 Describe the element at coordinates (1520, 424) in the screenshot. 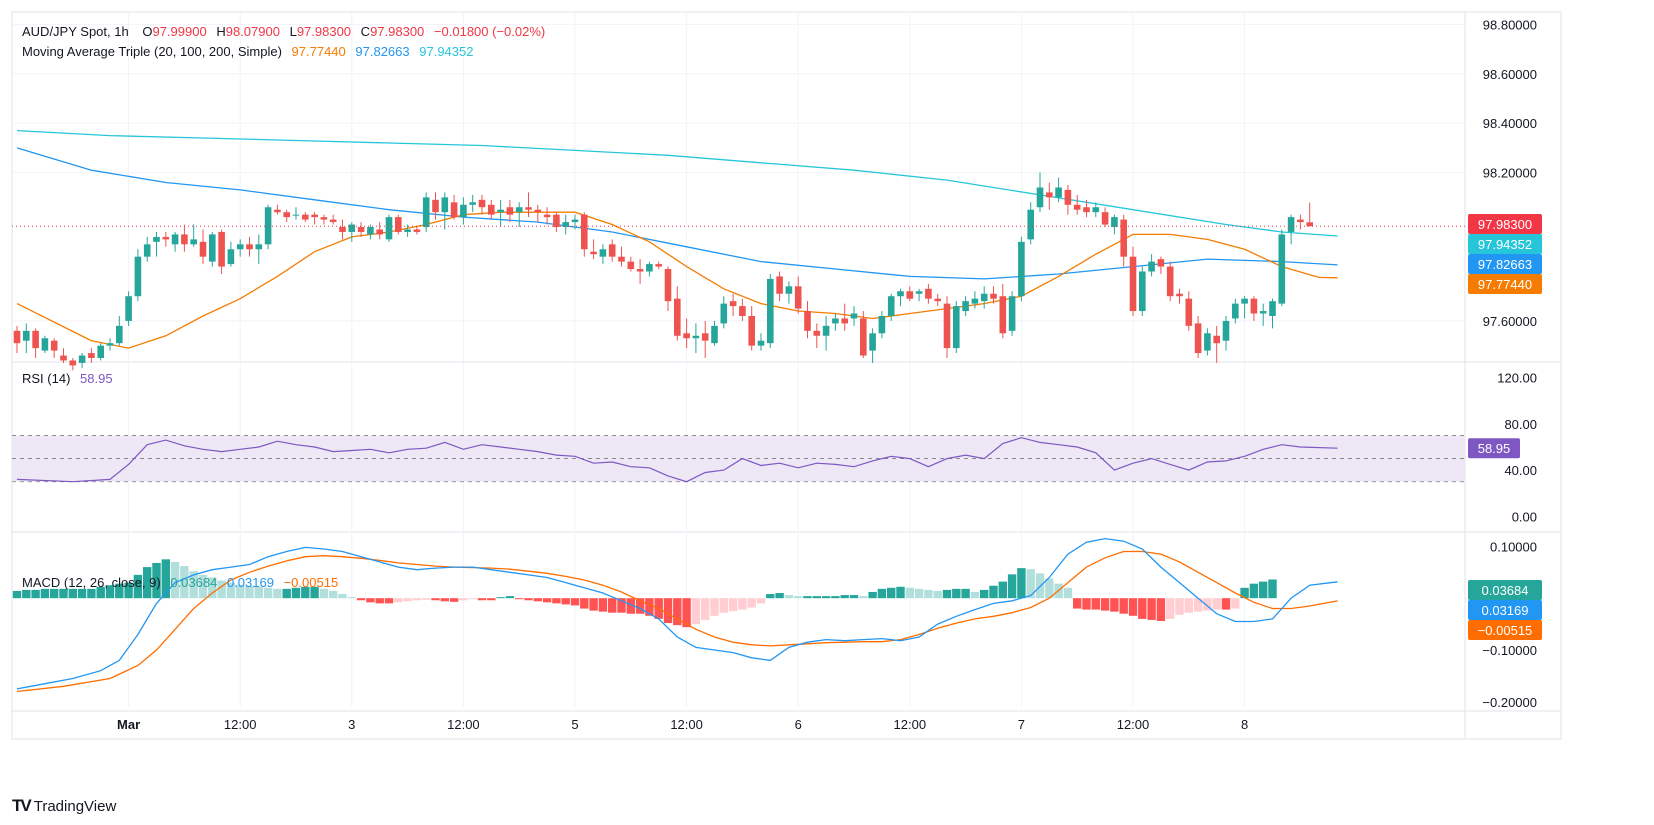

I see `rsi-tick-label: 80.00` at that location.